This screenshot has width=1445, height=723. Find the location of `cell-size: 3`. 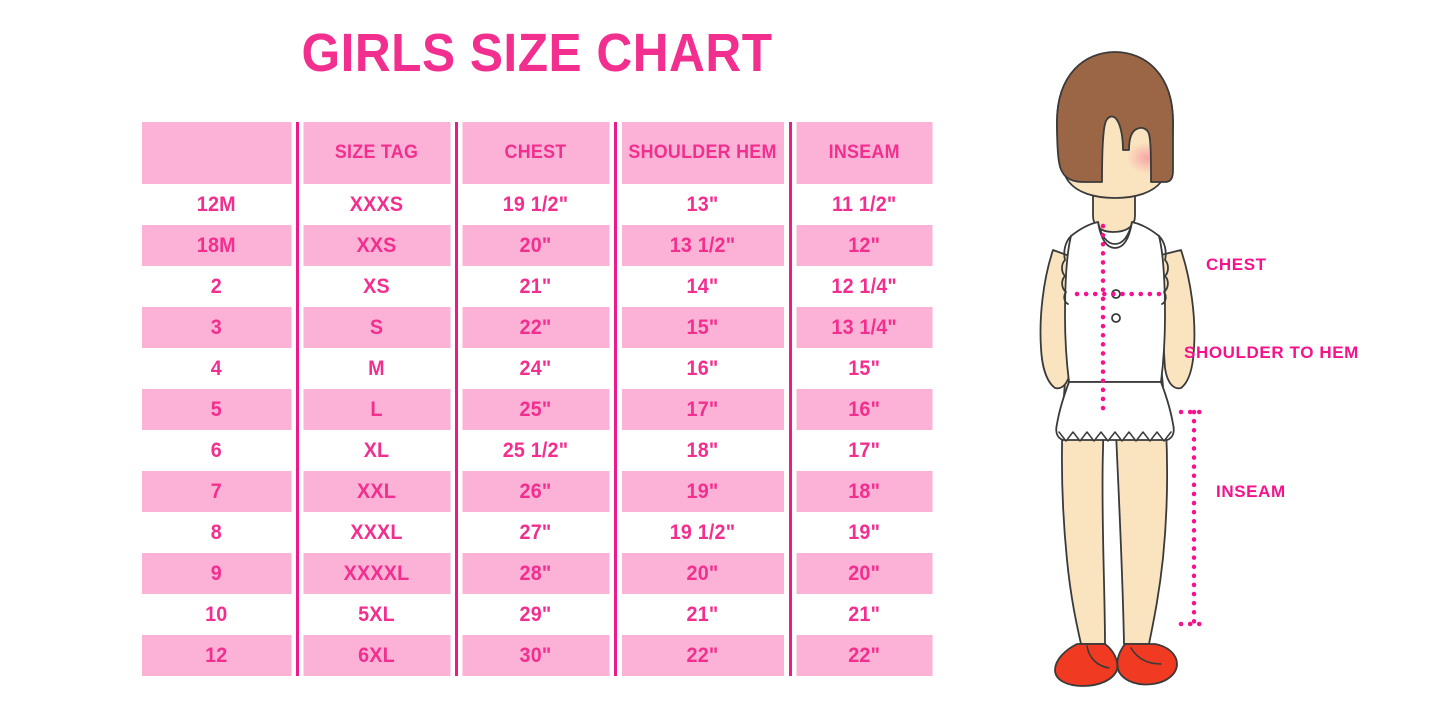

cell-size: 3 is located at coordinates (217, 327).